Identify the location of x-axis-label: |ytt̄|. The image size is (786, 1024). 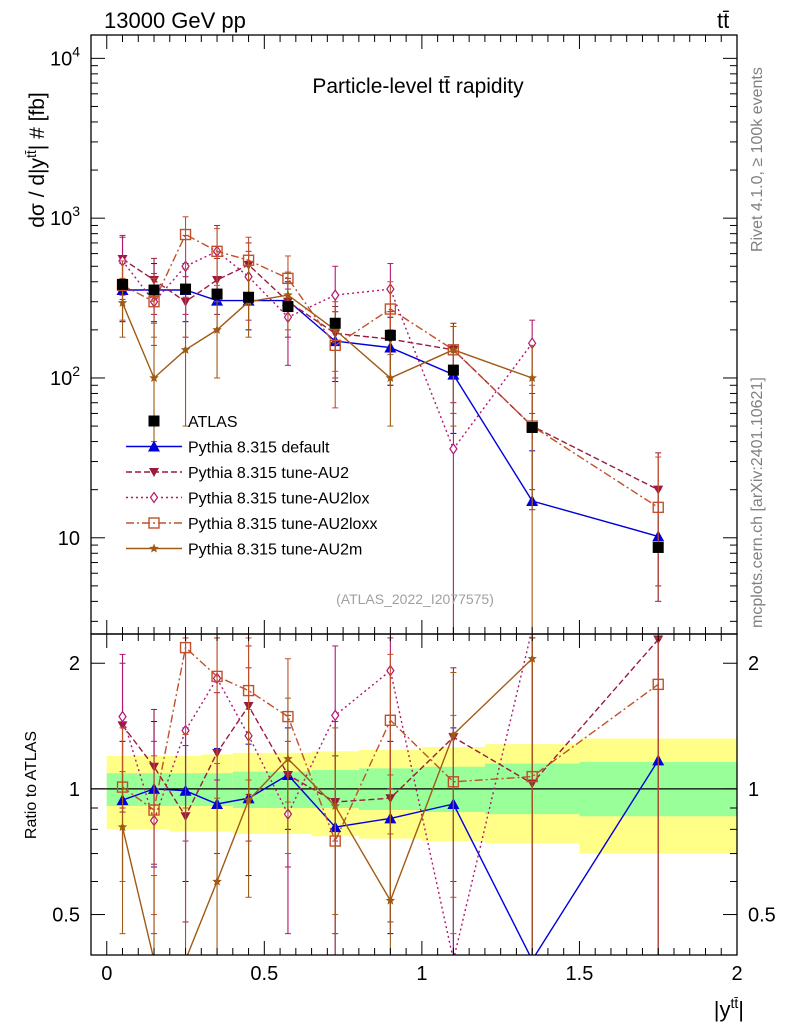
(729, 1008).